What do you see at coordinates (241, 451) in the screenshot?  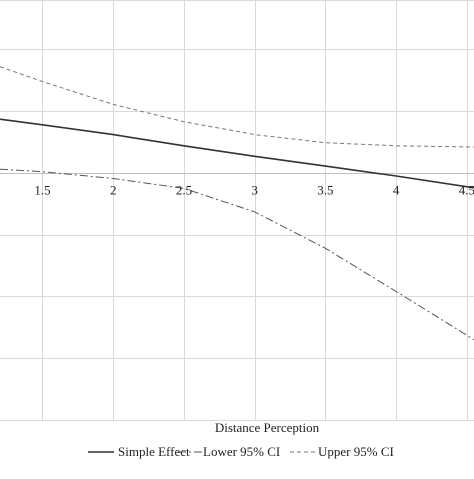 I see `legend-label-2: Lower 95% CI` at bounding box center [241, 451].